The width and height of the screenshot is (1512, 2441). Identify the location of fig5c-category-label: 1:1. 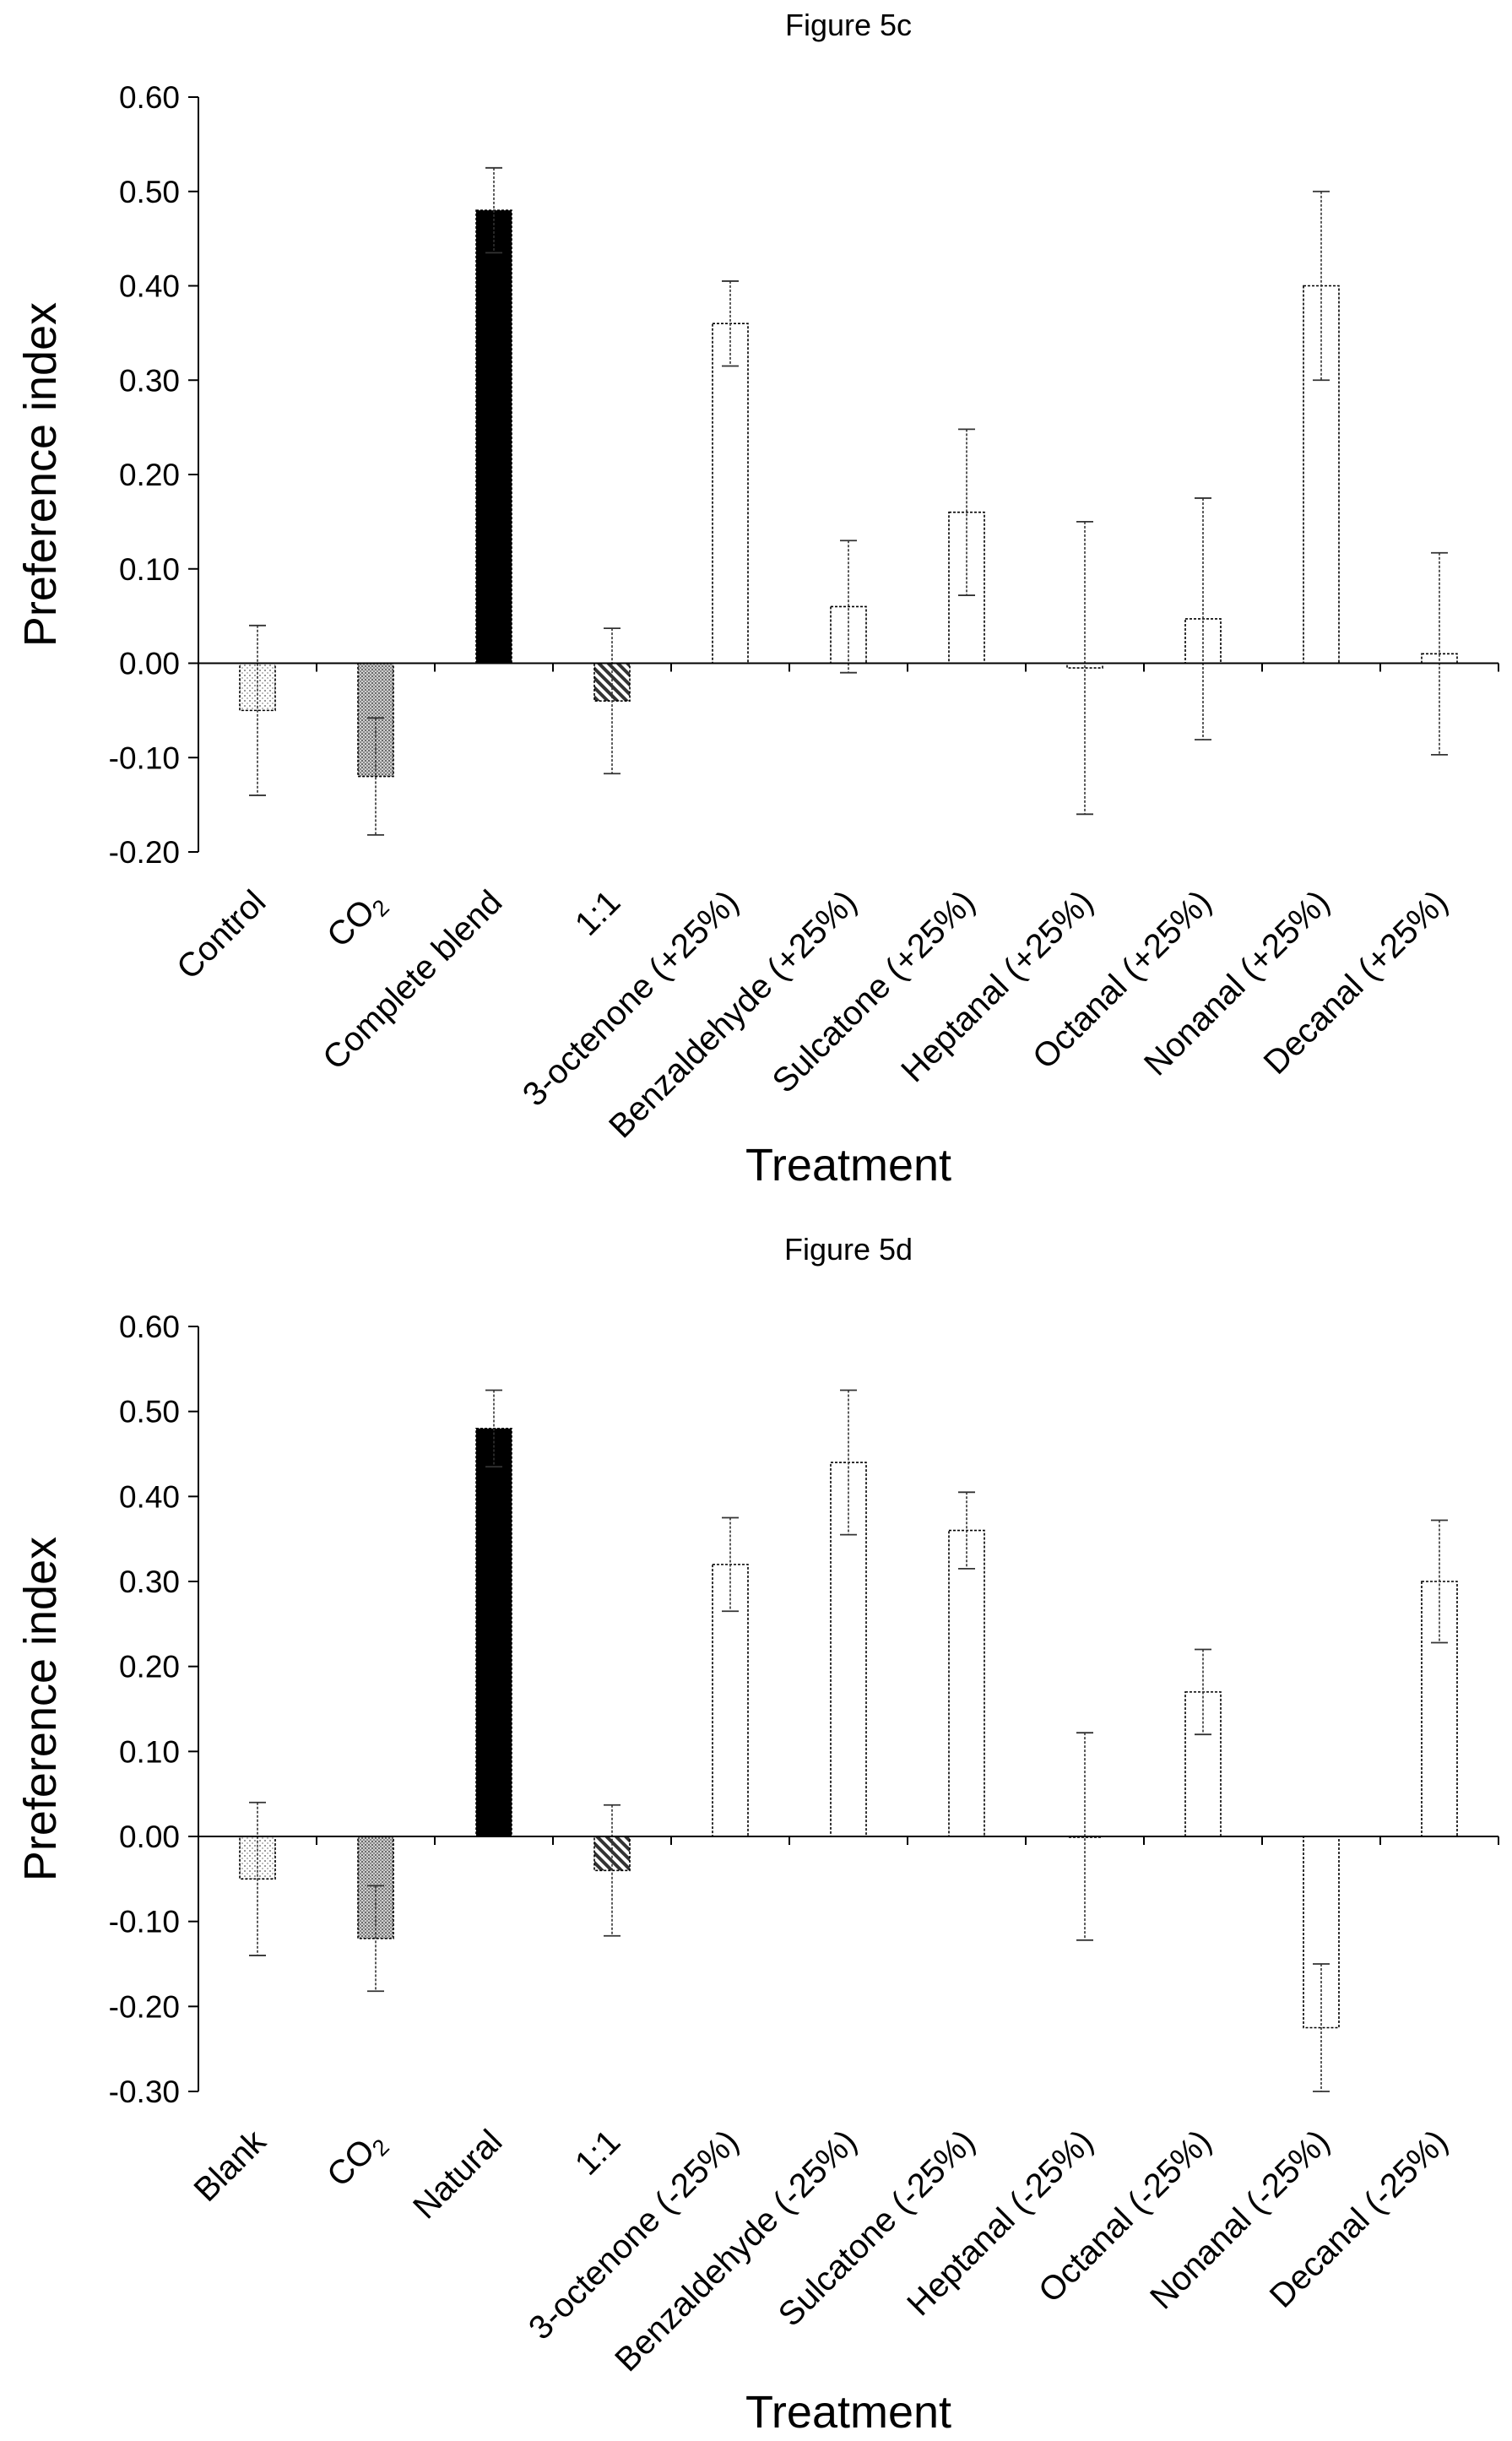
(597, 912).